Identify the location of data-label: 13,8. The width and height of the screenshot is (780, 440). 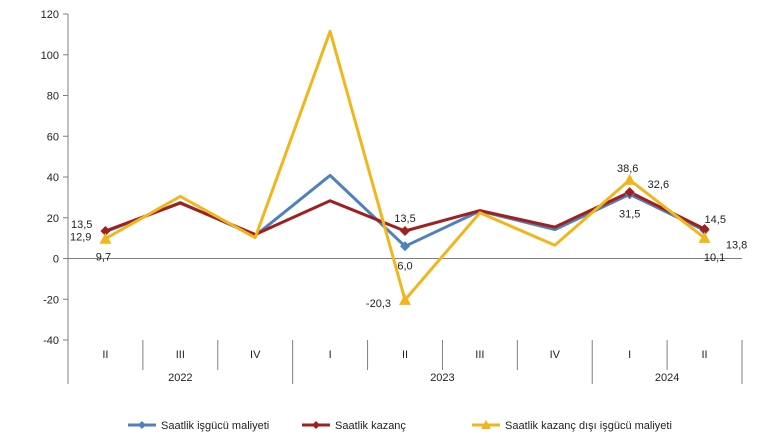
(736, 245).